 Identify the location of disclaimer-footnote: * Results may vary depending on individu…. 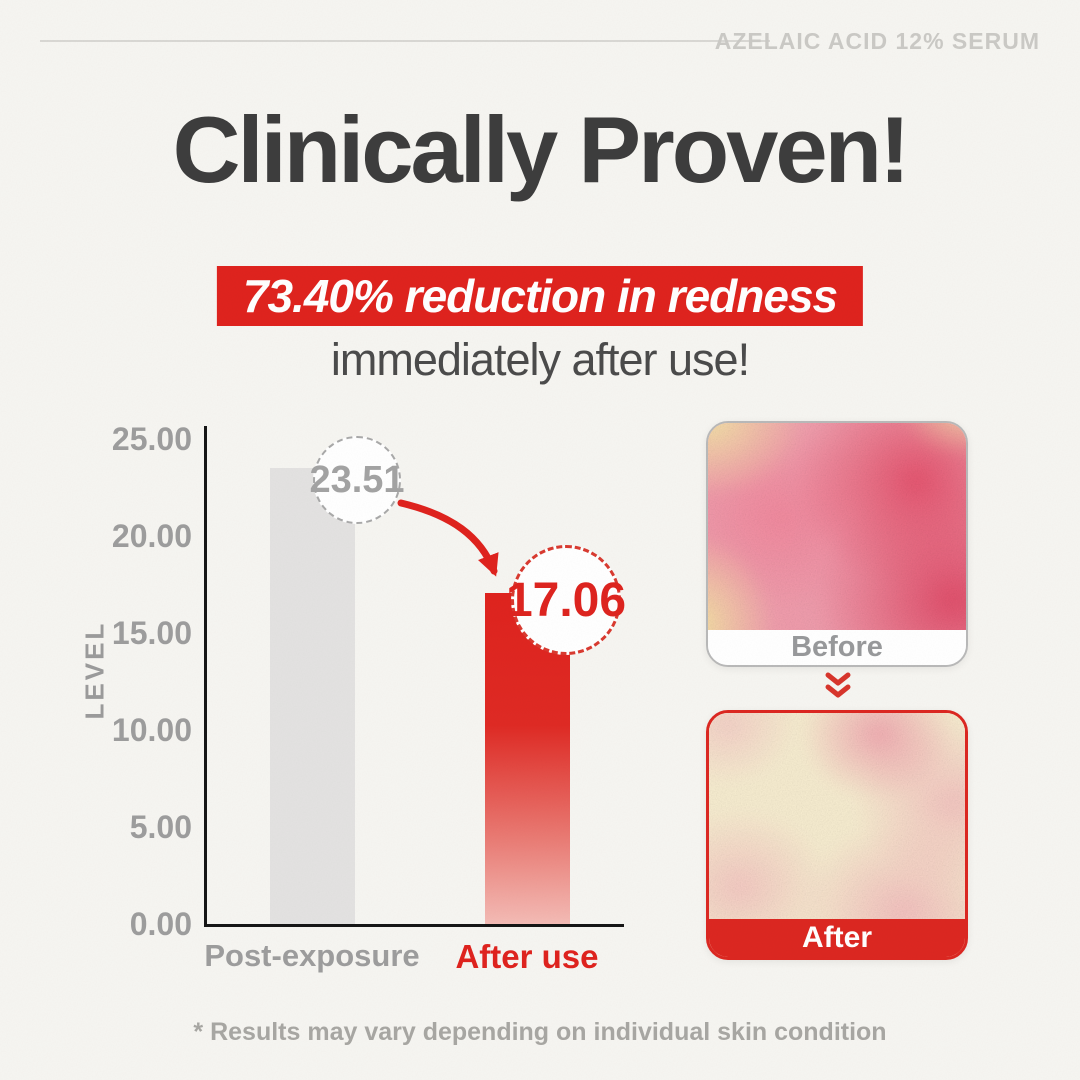
(540, 1032).